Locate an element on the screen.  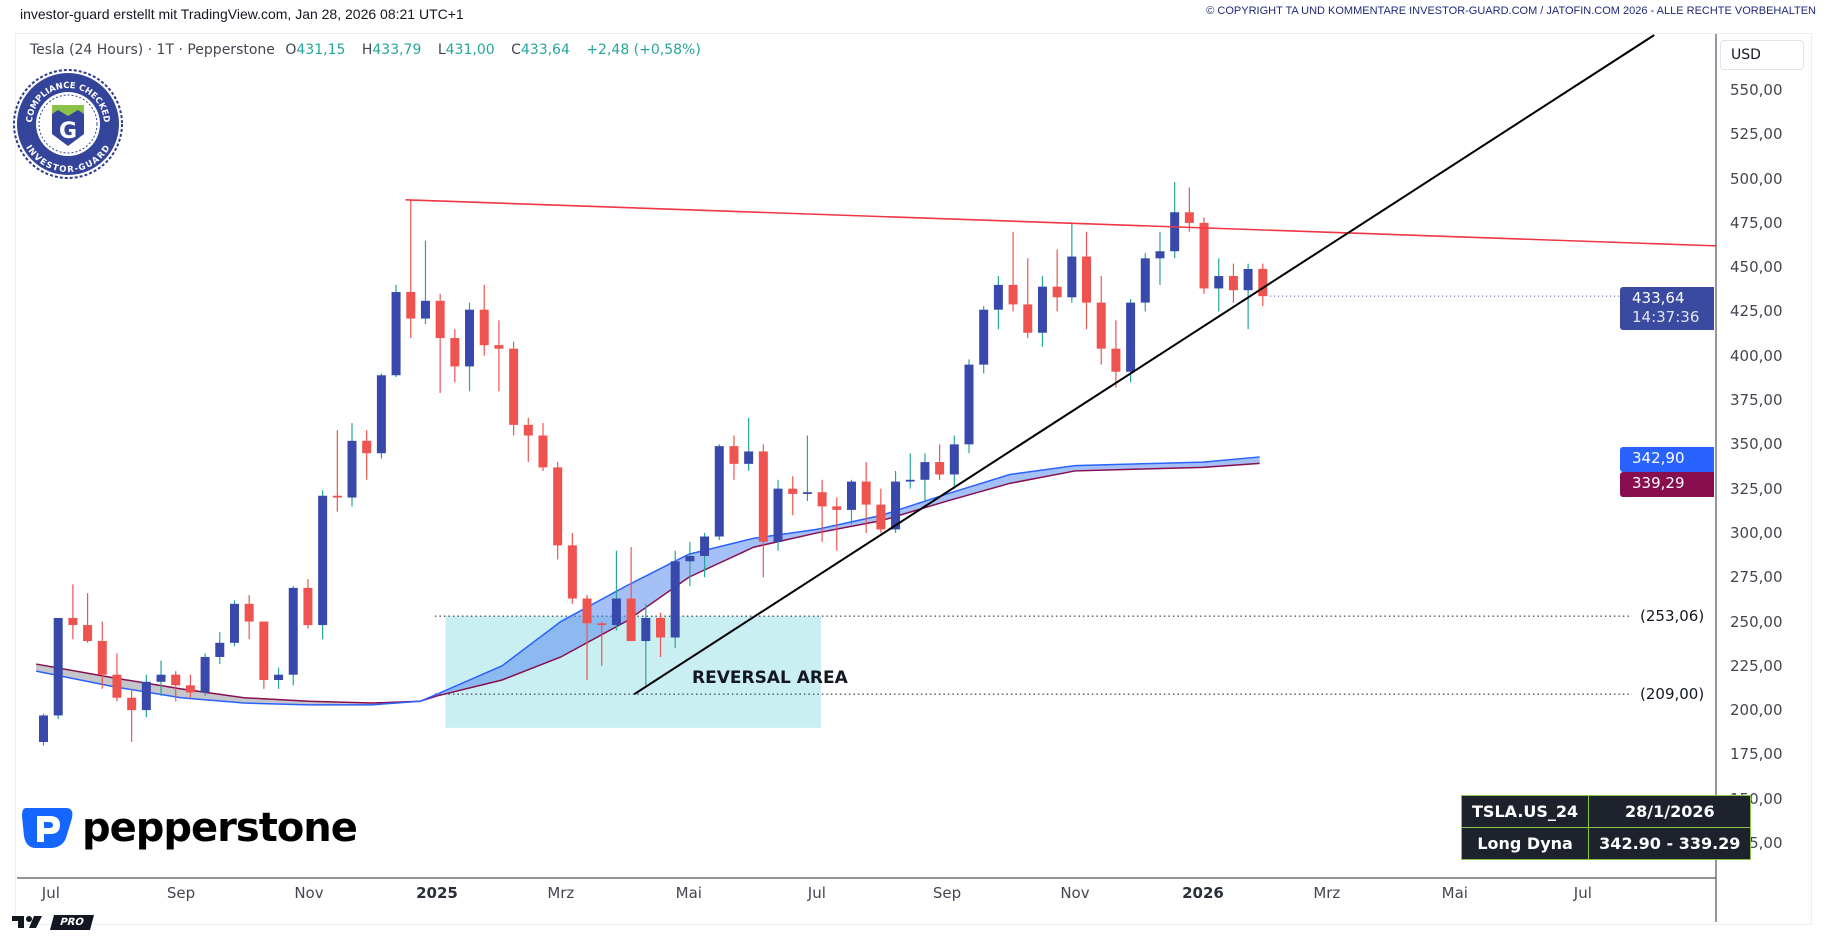
info-indicator: Long Dyna is located at coordinates (1525, 843).